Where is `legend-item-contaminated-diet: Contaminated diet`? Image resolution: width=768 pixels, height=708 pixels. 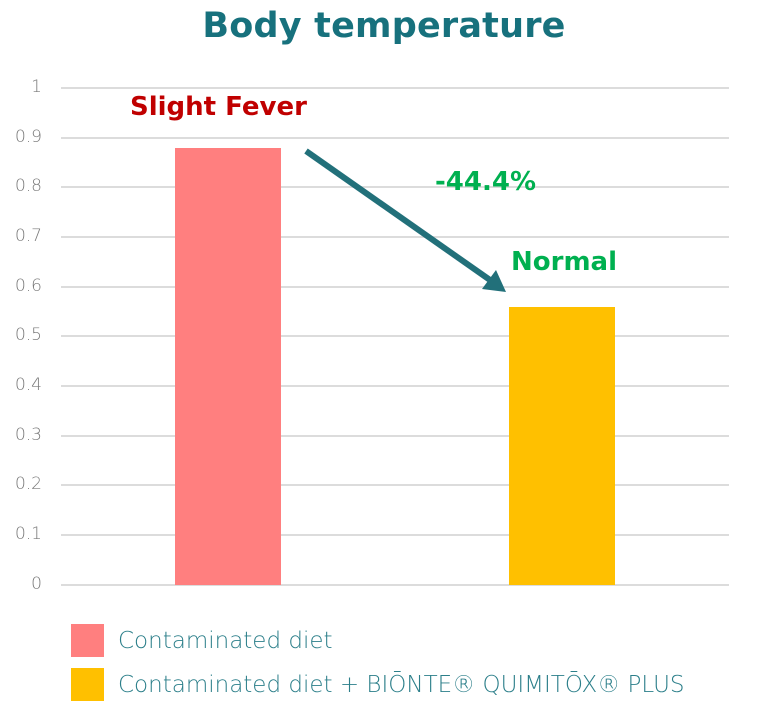 legend-item-contaminated-diet: Contaminated diet is located at coordinates (202, 640).